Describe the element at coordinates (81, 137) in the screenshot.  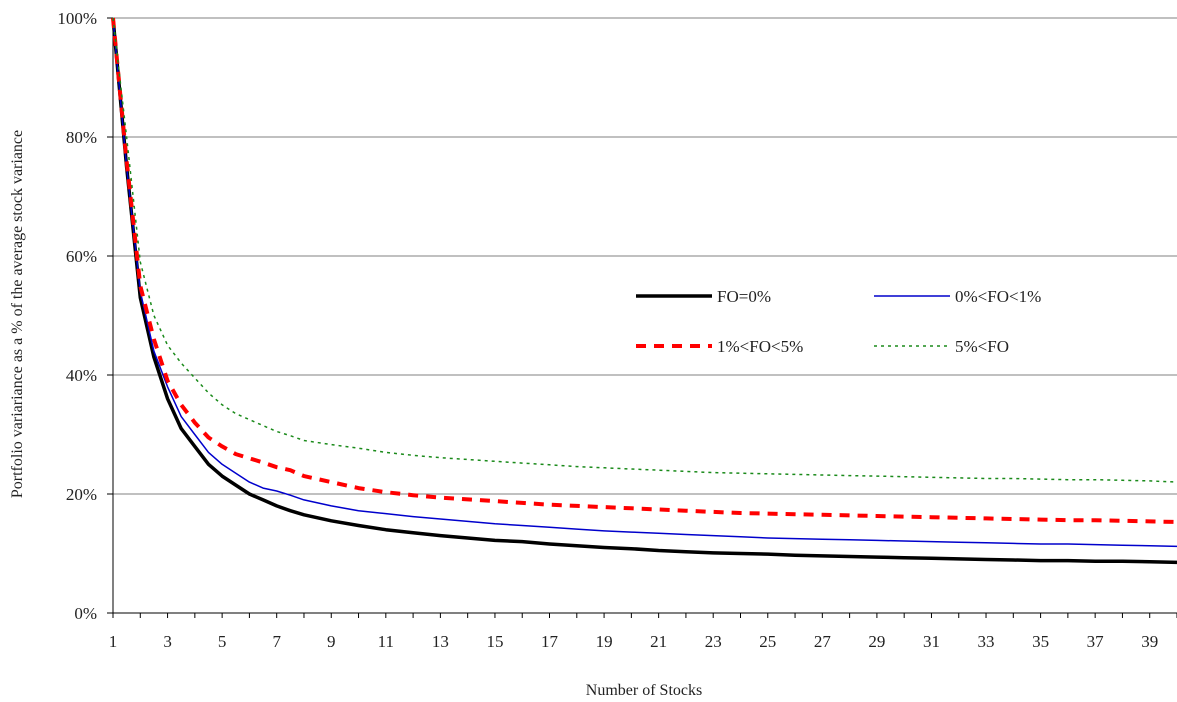
I see `y-tick-label: 80%` at that location.